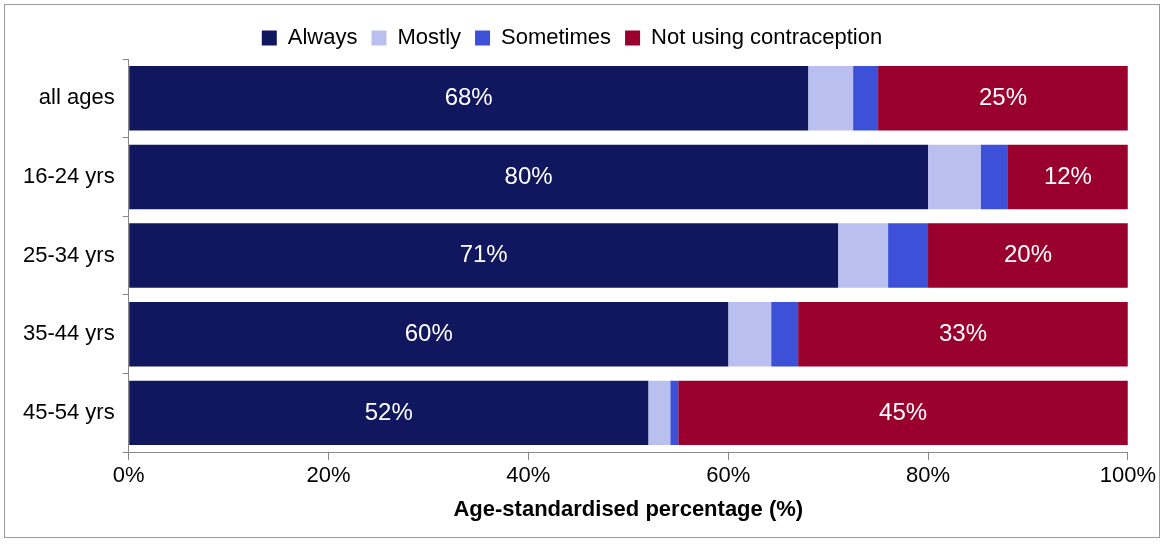 Image resolution: width=1166 pixels, height=544 pixels. I want to click on y-tick-label: 45-54 yrs, so click(68, 411).